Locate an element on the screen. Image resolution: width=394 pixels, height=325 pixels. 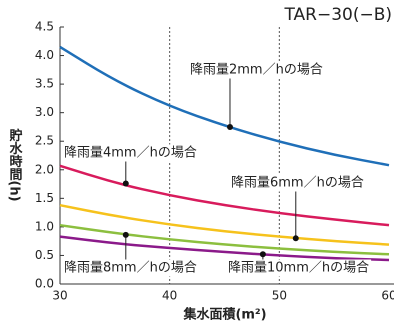
chart-title: TAR−30(−B) is located at coordinates (337, 15).